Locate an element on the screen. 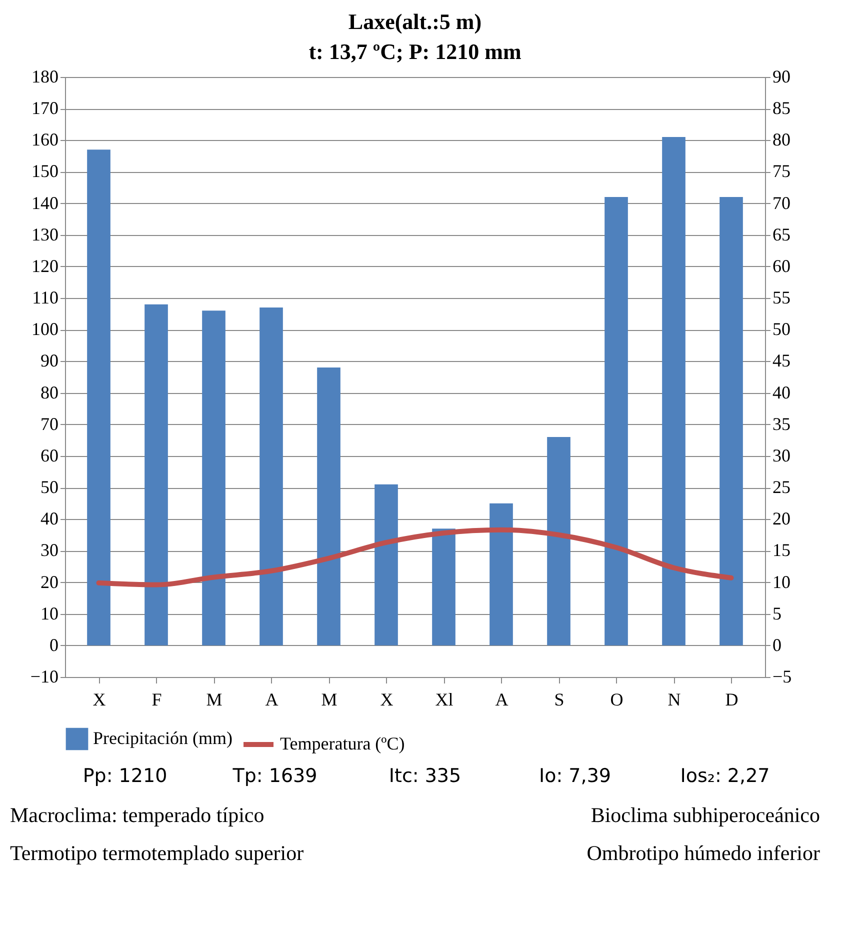 The height and width of the screenshot is (950, 863). y2-tick-label: 35 is located at coordinates (781, 424).